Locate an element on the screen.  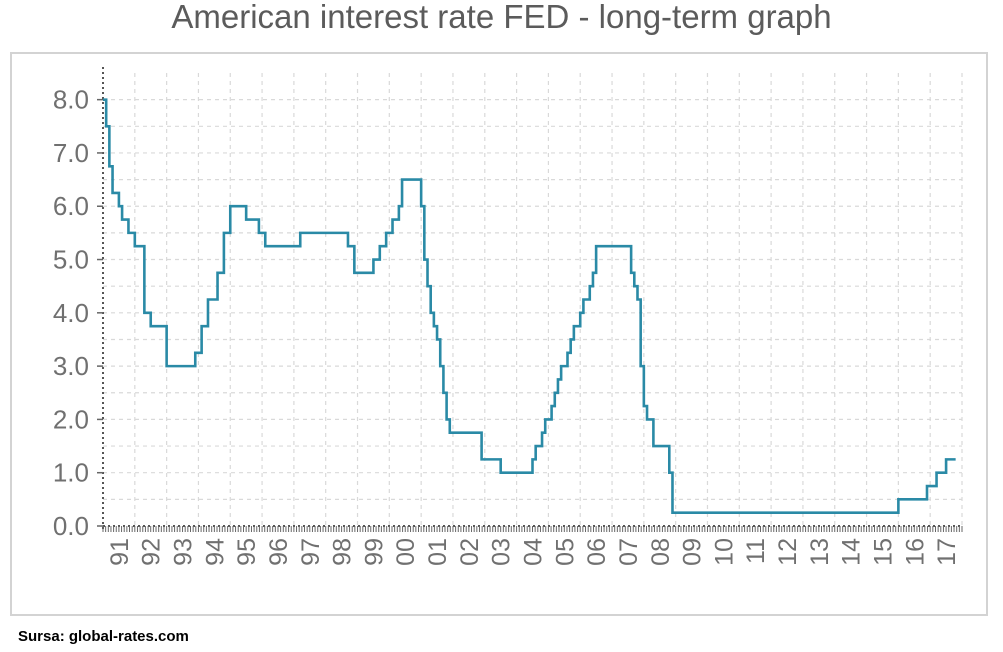
y-tick-label: 4.0 is located at coordinates (71, 313).